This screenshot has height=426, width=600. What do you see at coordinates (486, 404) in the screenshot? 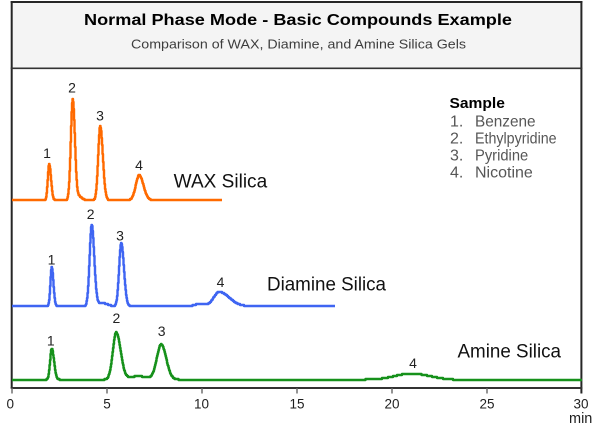
I see `svg-text: 25` at bounding box center [486, 404].